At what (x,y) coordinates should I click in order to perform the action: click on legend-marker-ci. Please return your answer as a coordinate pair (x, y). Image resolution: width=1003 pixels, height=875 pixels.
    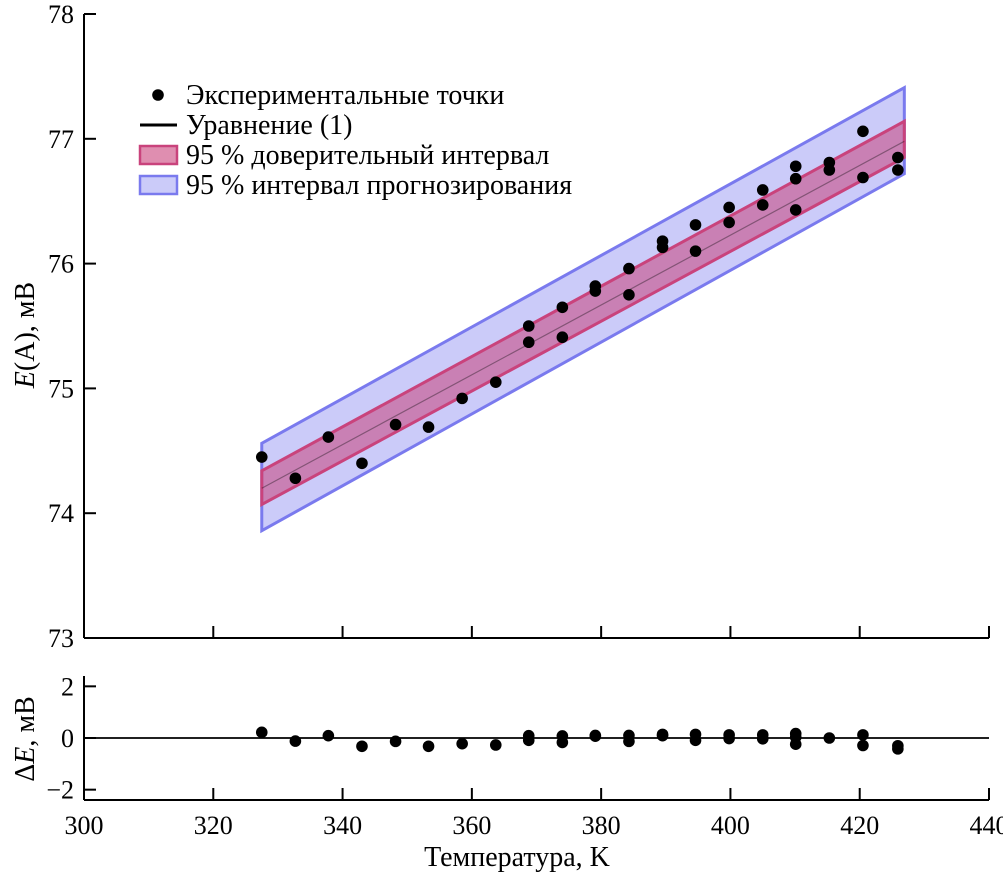
    Looking at the image, I should click on (158, 155).